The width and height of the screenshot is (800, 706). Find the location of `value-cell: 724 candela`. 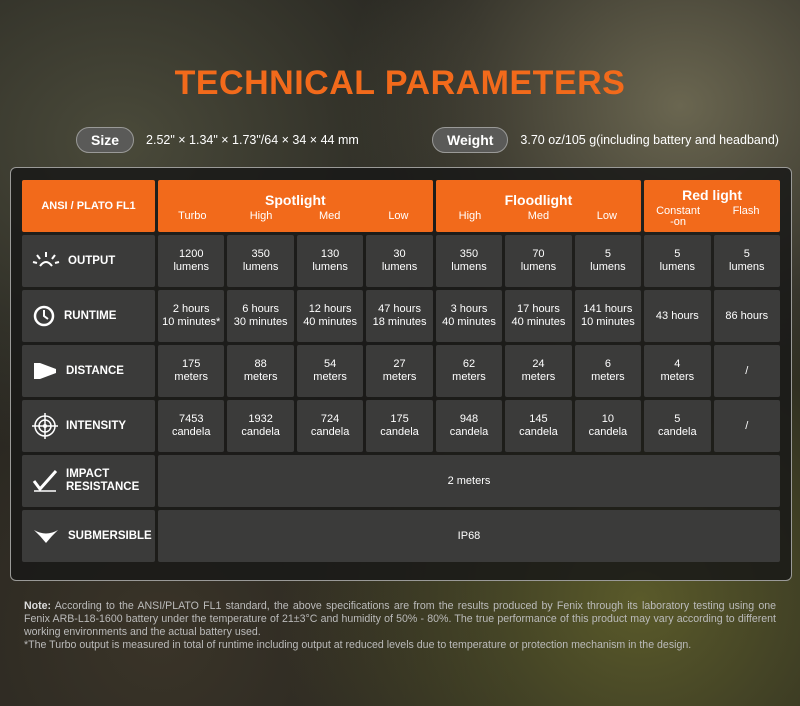

value-cell: 724 candela is located at coordinates (330, 426).